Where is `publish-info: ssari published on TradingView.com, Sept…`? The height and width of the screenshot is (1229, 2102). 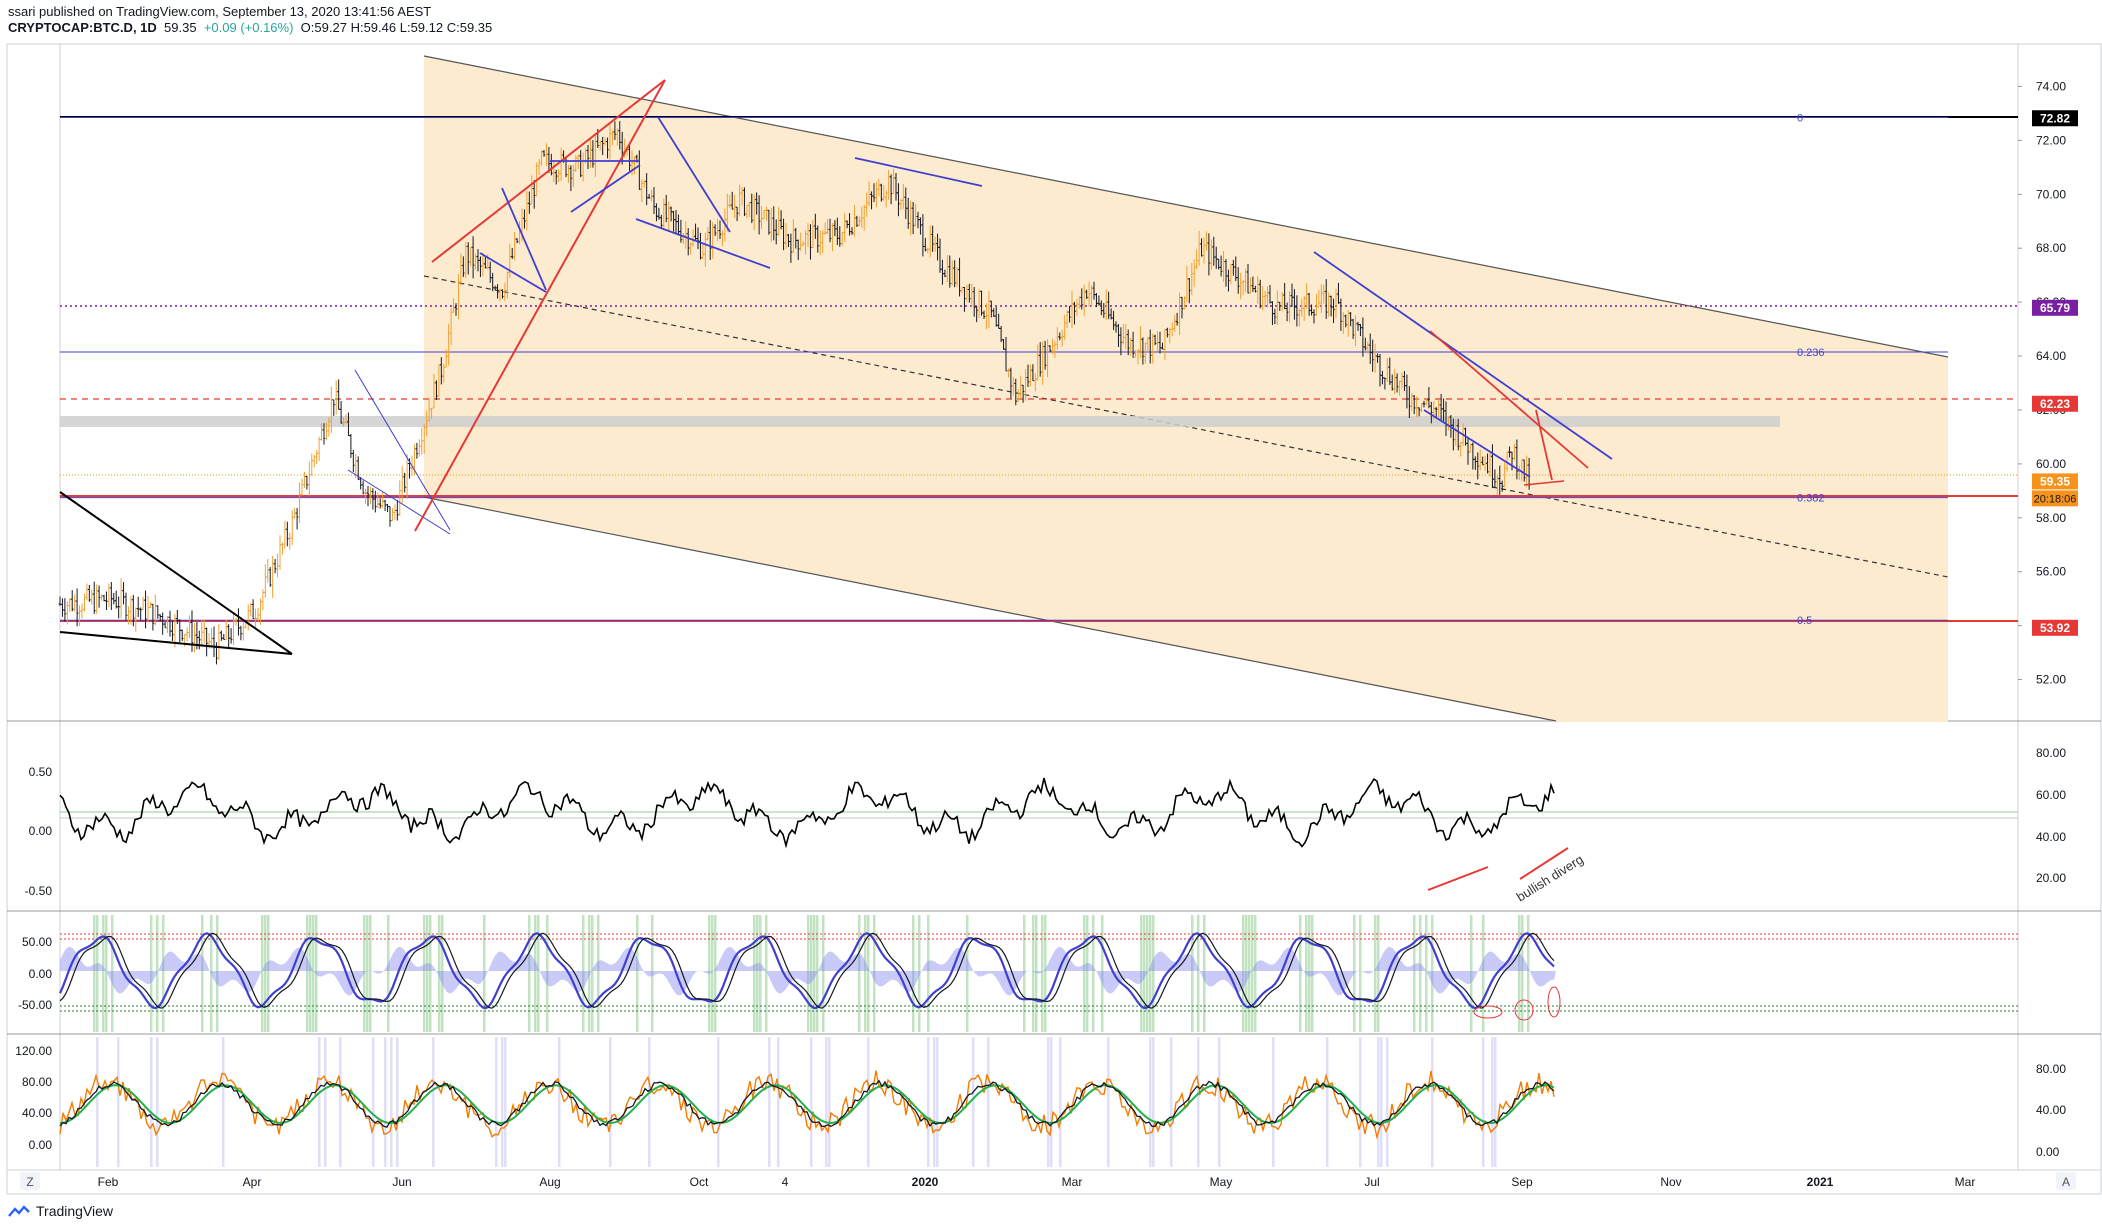 publish-info: ssari published on TradingView.com, Sept… is located at coordinates (220, 11).